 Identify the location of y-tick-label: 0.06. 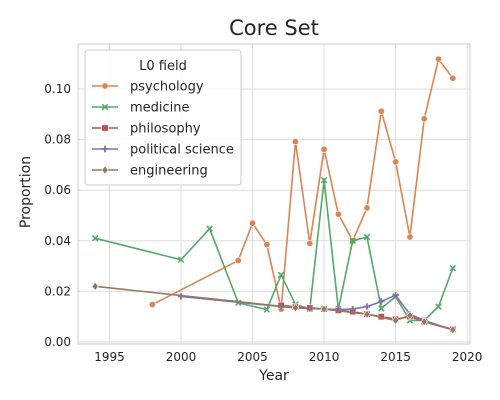
(57, 190).